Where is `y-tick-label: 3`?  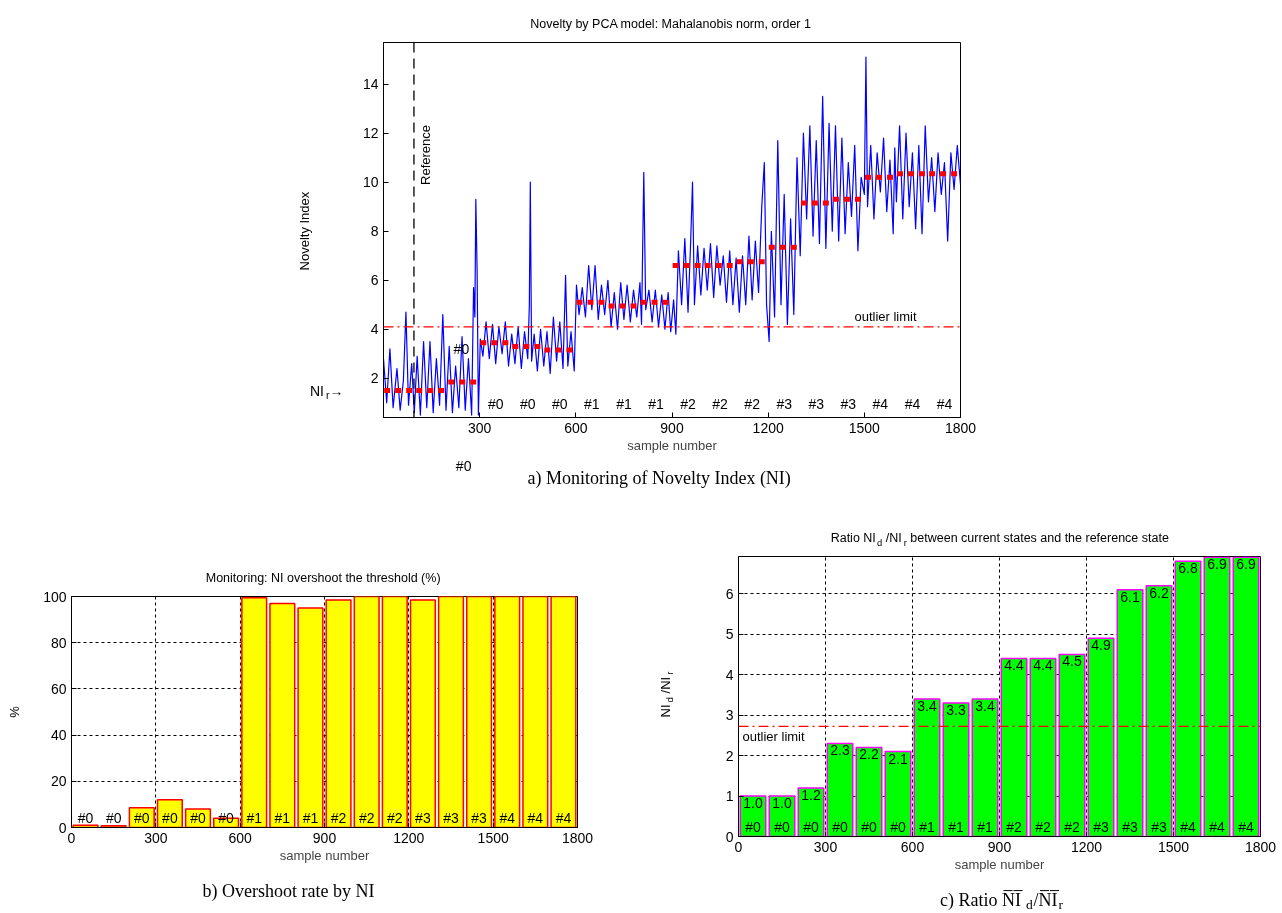
y-tick-label: 3 is located at coordinates (729, 715).